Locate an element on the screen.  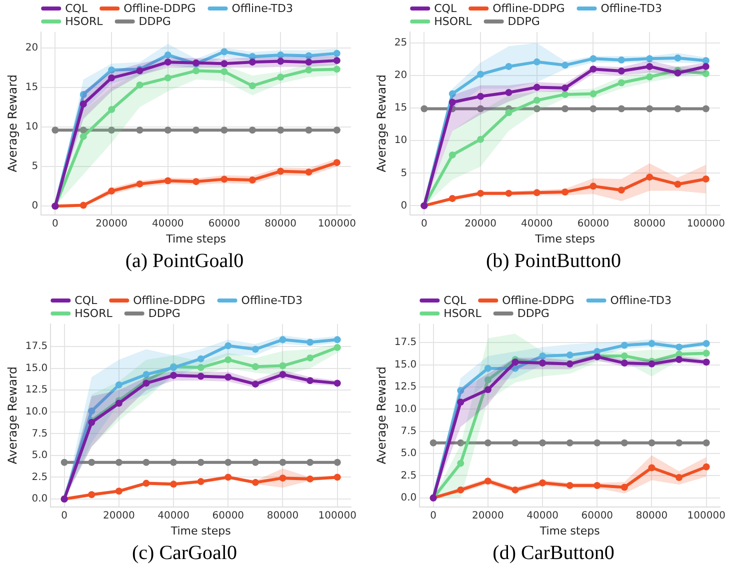
y-tick-label: 12.5 is located at coordinates (405, 387).